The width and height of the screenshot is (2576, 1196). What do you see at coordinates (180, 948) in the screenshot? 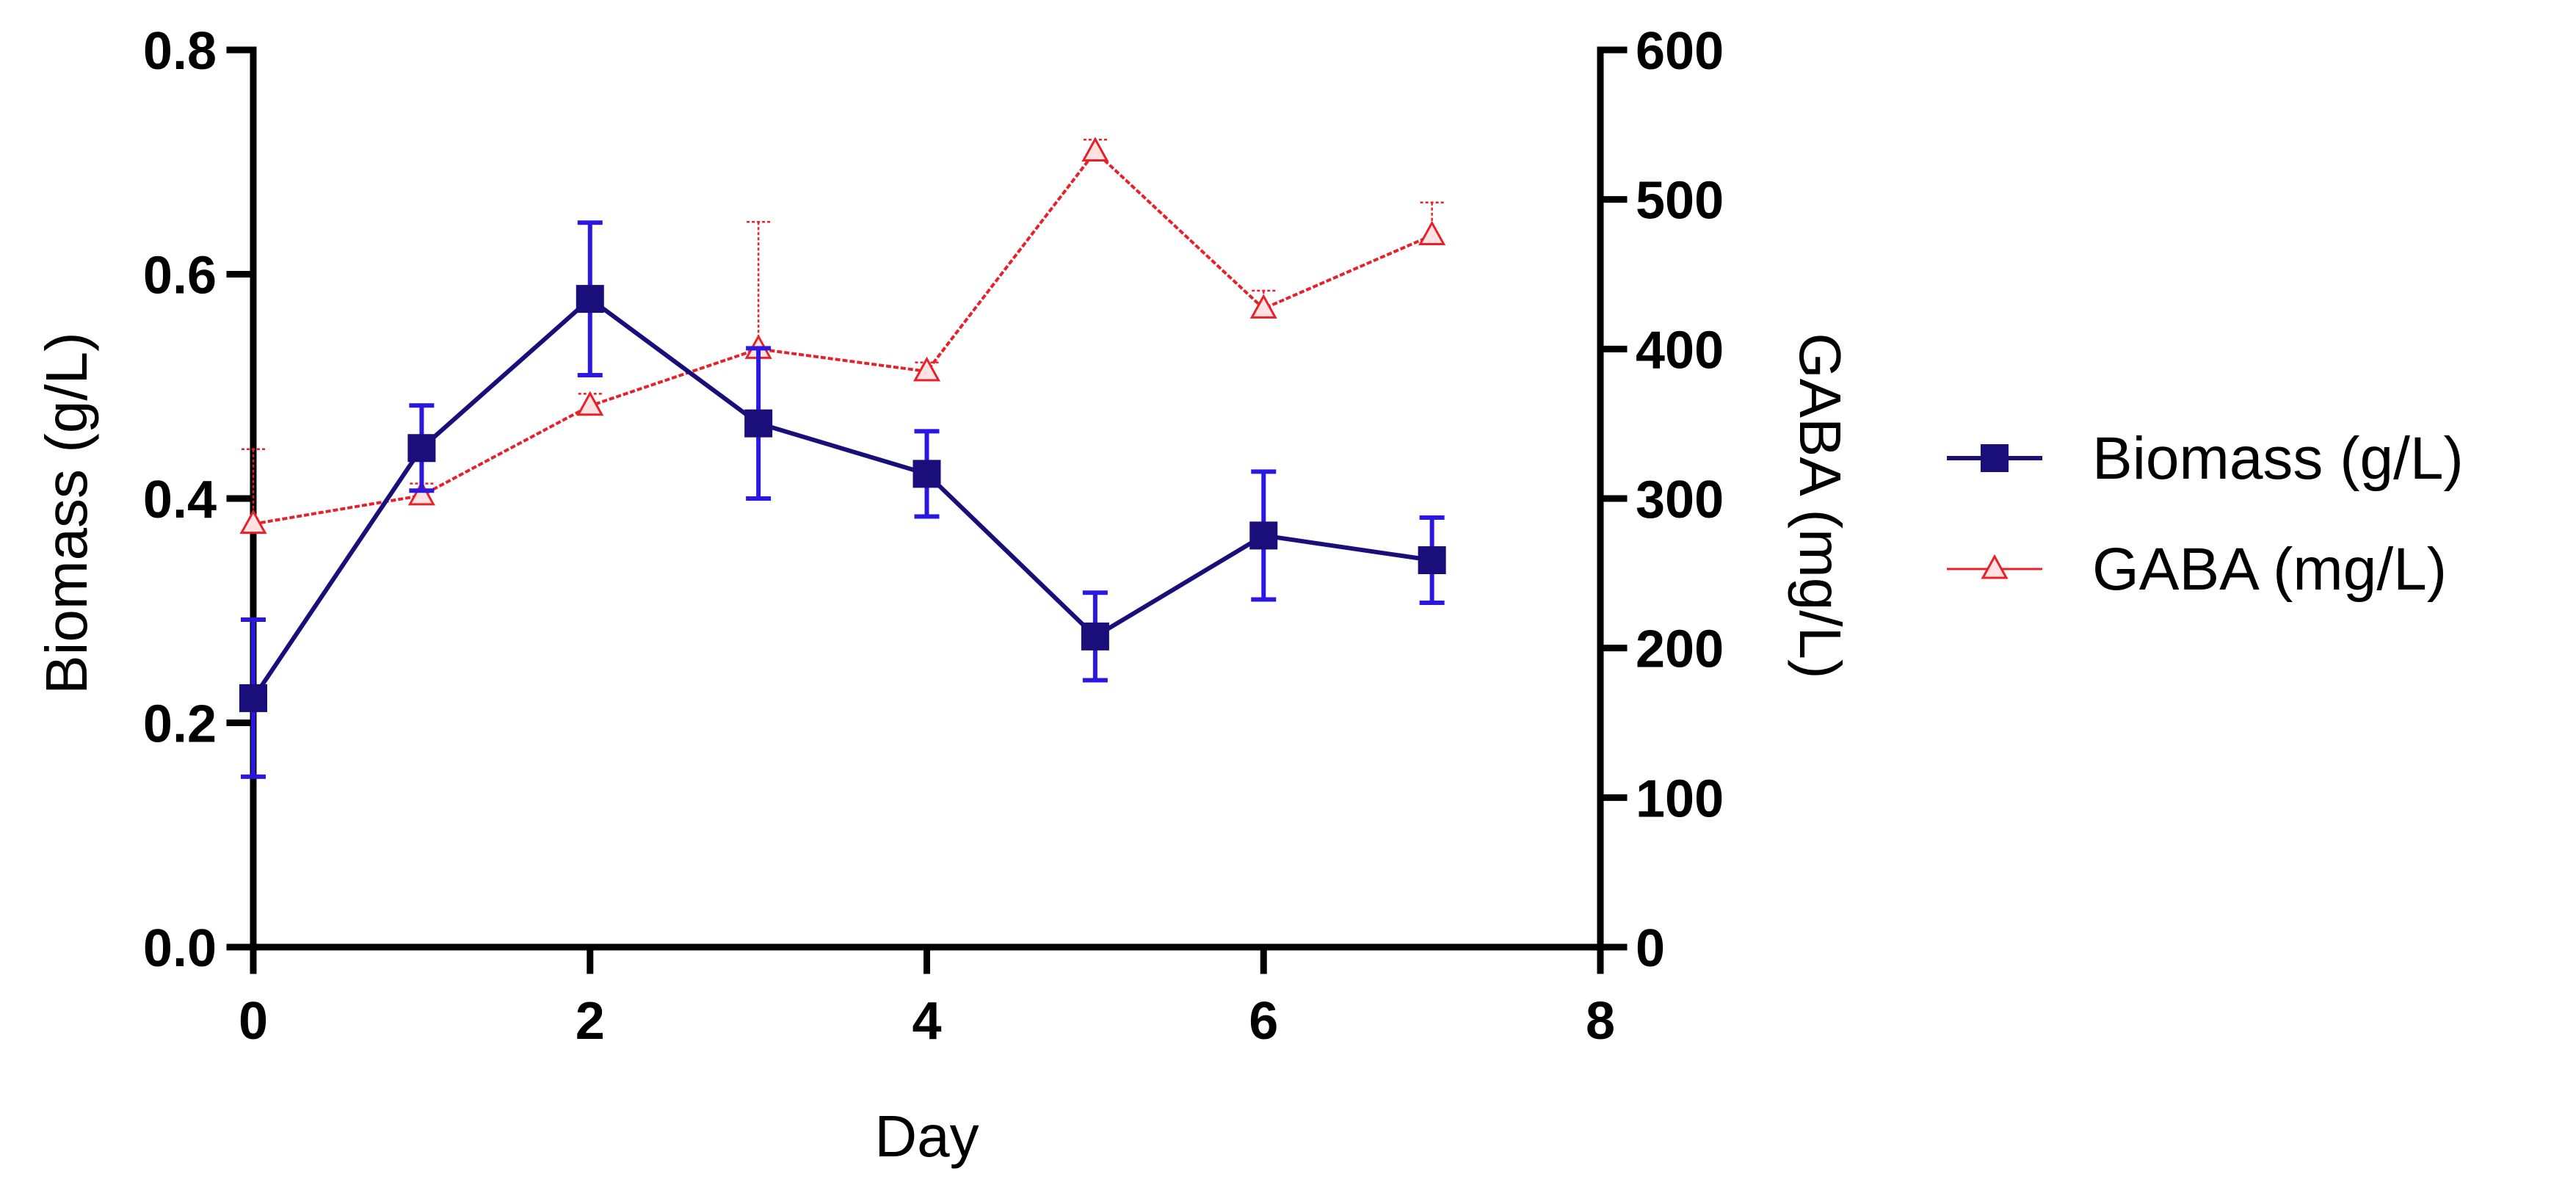
I see `y-left-tick-label: 0.0` at bounding box center [180, 948].